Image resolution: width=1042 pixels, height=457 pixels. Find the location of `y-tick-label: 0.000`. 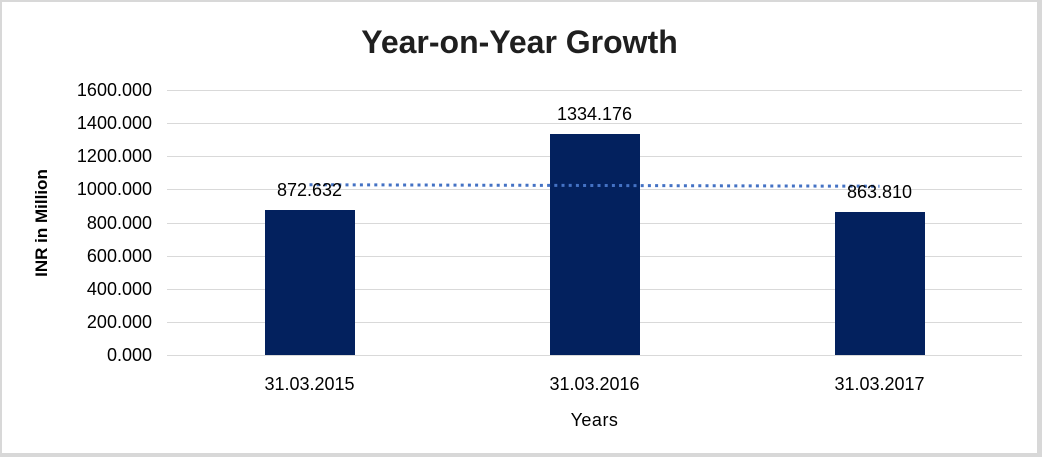

y-tick-label: 0.000 is located at coordinates (129, 355).